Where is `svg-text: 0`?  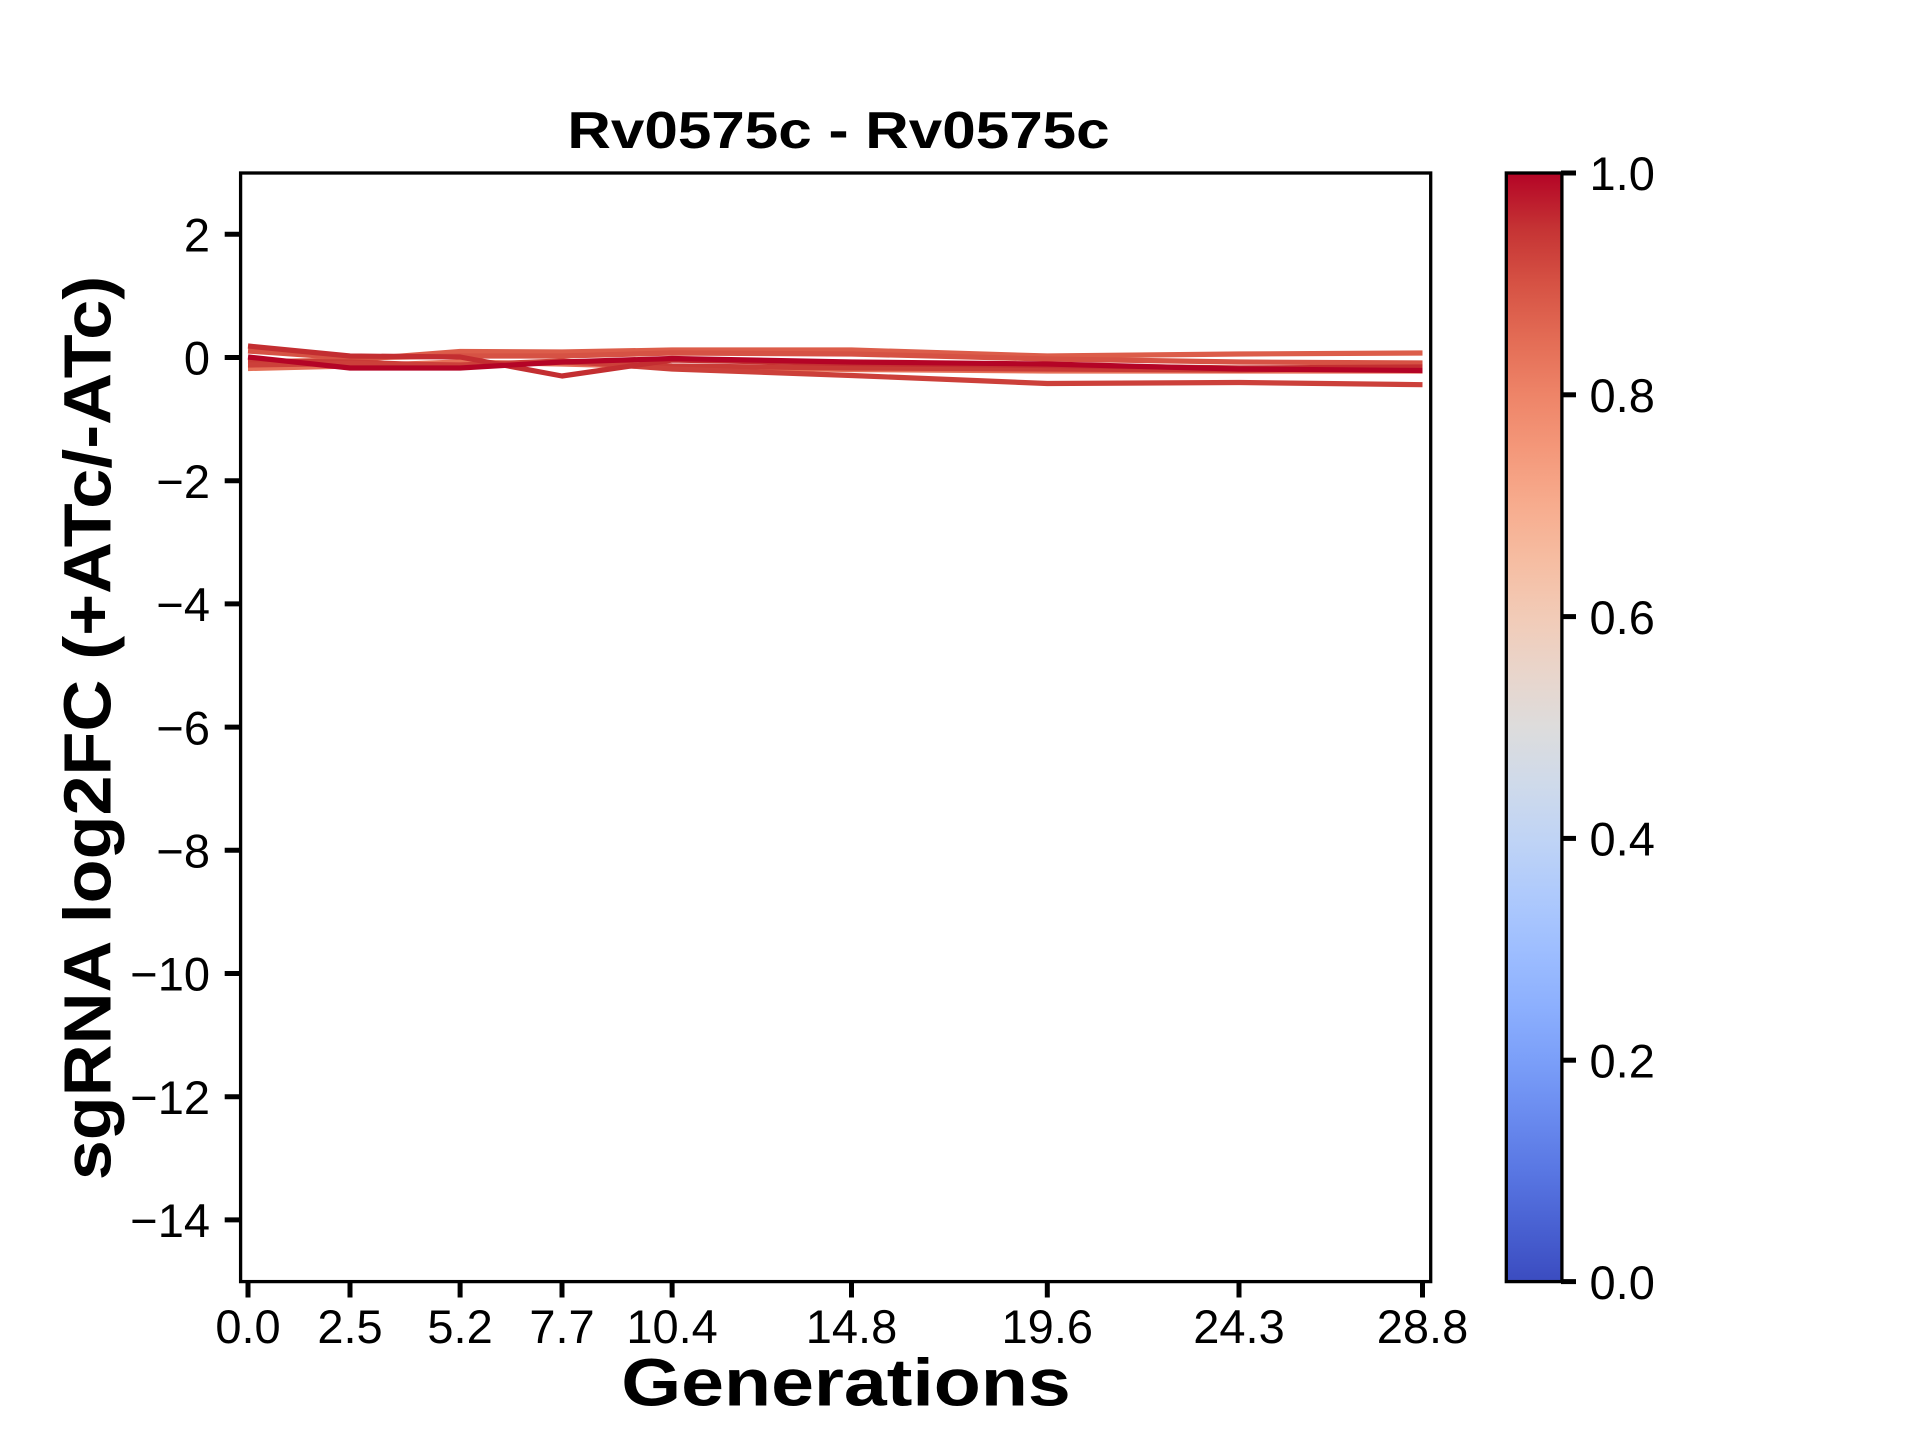 svg-text: 0 is located at coordinates (197, 358).